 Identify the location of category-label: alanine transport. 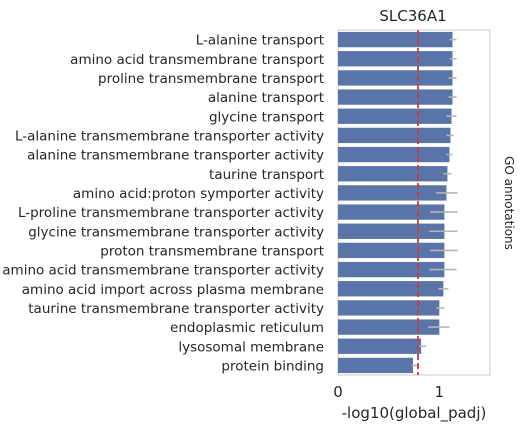
(266, 98).